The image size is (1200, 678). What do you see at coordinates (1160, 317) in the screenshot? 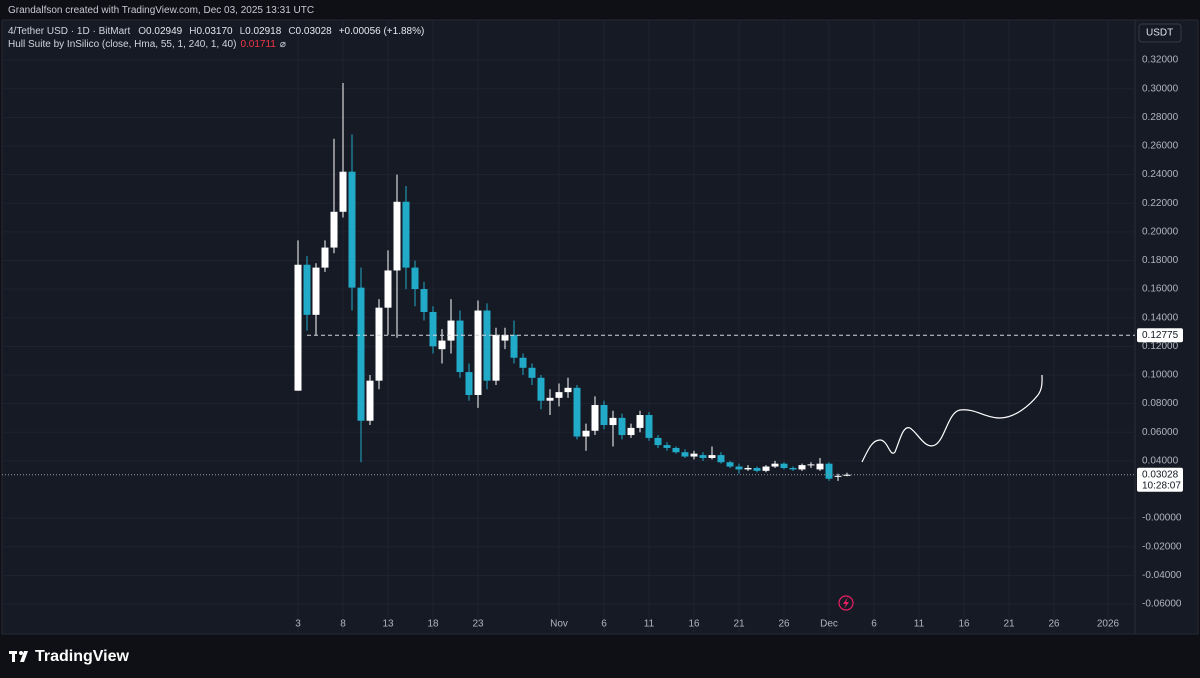
I see `y-tick-label: 0.14000` at bounding box center [1160, 317].